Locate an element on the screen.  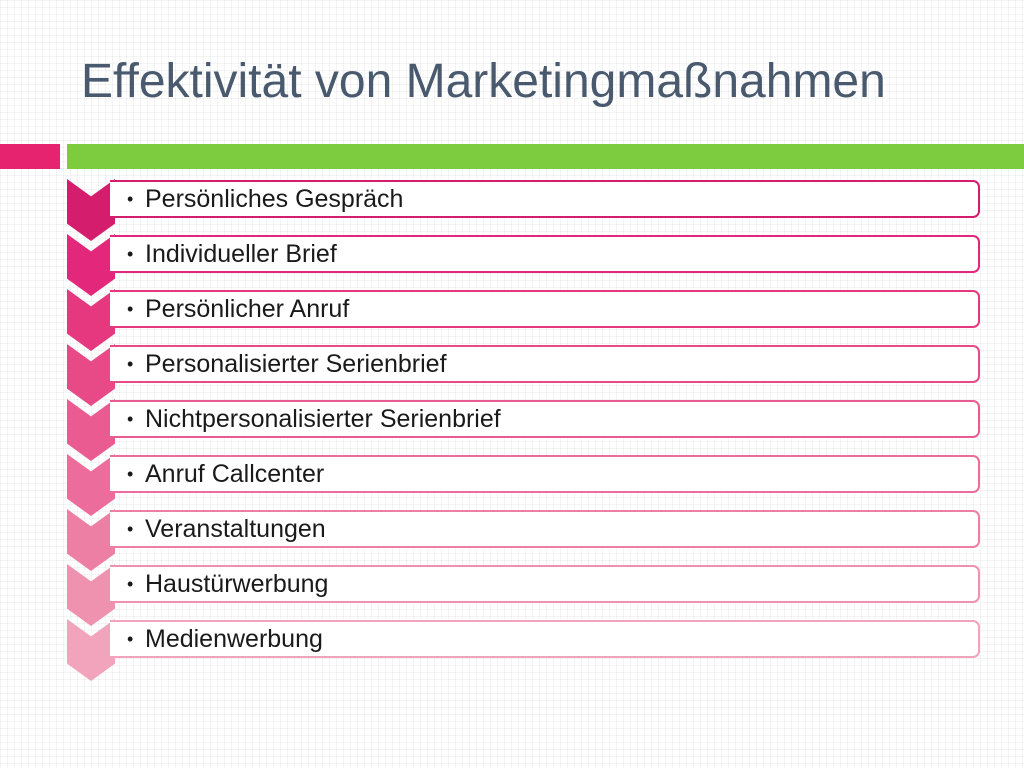
list-item: • Haustürwerbung is located at coordinates (545, 584).